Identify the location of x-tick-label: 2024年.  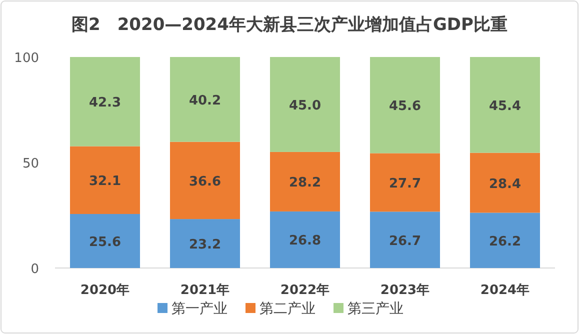
(505, 290).